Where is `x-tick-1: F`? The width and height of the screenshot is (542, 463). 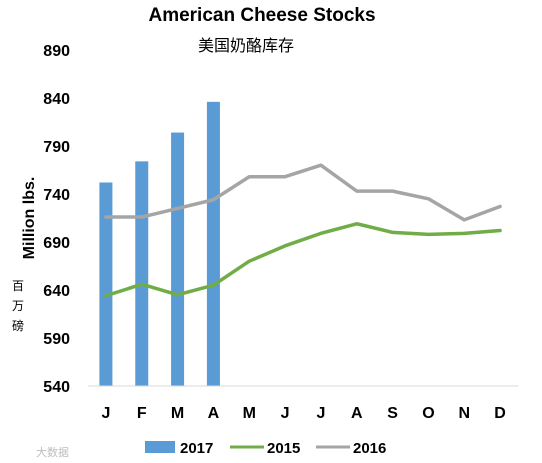 x-tick-1: F is located at coordinates (142, 413).